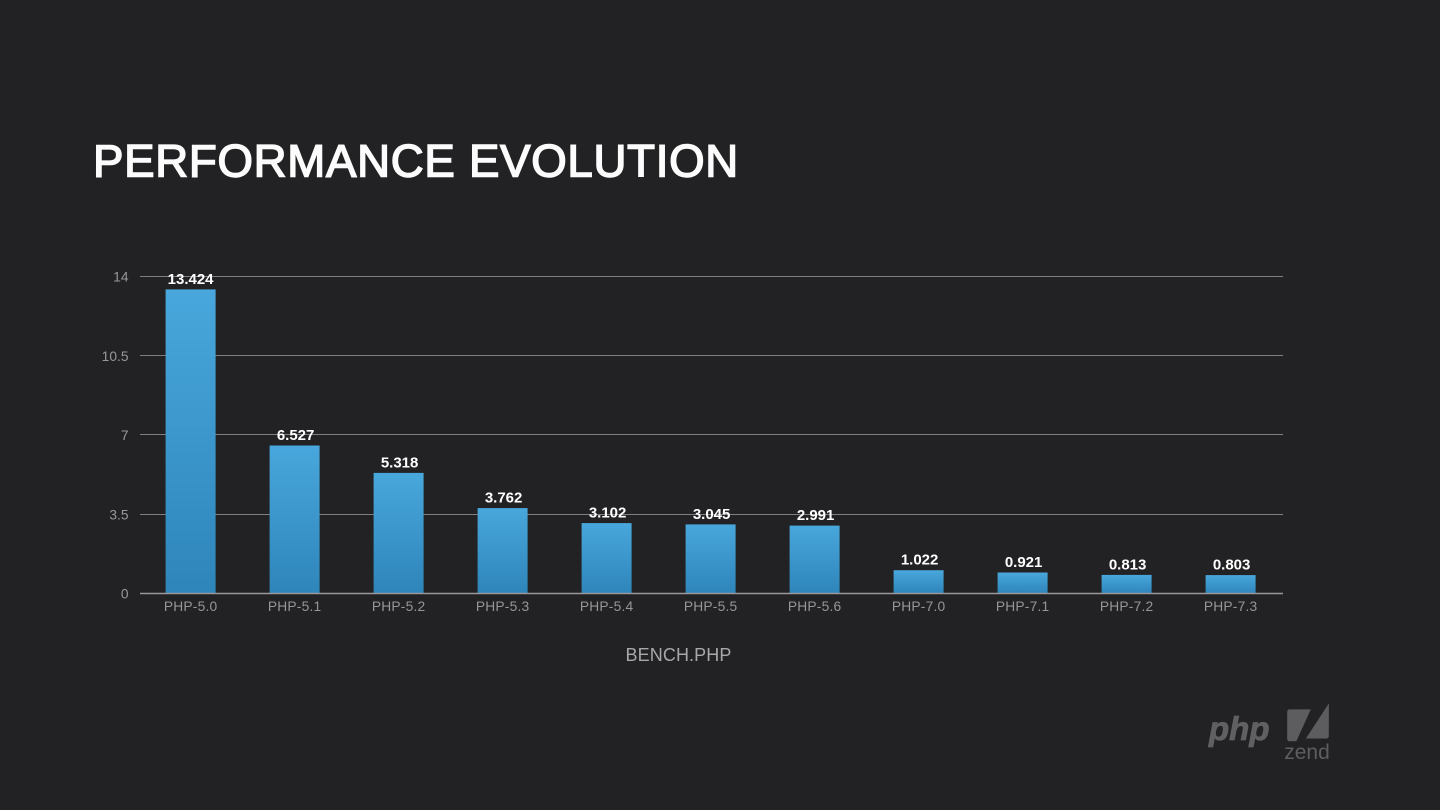 Image resolution: width=1440 pixels, height=810 pixels. I want to click on svg-text: zend, so click(1307, 752).